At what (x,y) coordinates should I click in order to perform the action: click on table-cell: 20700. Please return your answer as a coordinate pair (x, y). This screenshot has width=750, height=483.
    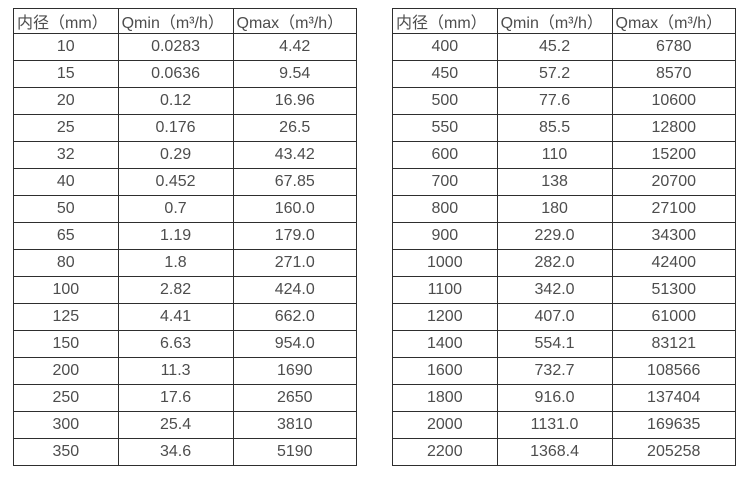
    Looking at the image, I should click on (673, 182).